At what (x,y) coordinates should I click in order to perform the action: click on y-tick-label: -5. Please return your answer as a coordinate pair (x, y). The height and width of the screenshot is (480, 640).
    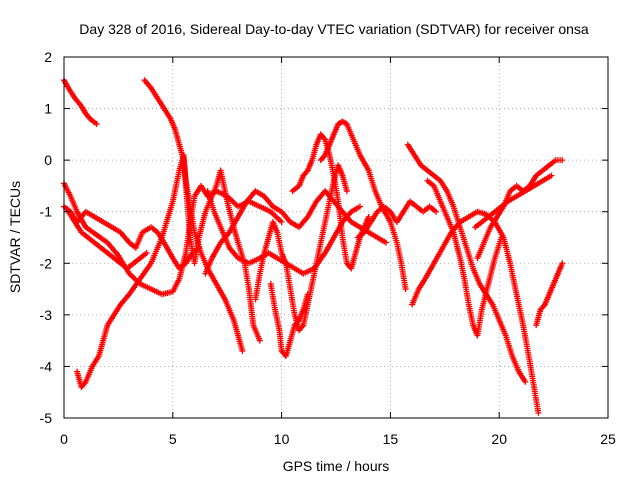
    Looking at the image, I should click on (46, 418).